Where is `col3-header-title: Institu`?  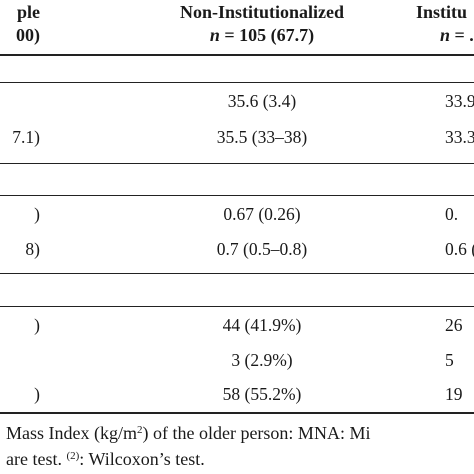
col3-header-title: Institu is located at coordinates (442, 12).